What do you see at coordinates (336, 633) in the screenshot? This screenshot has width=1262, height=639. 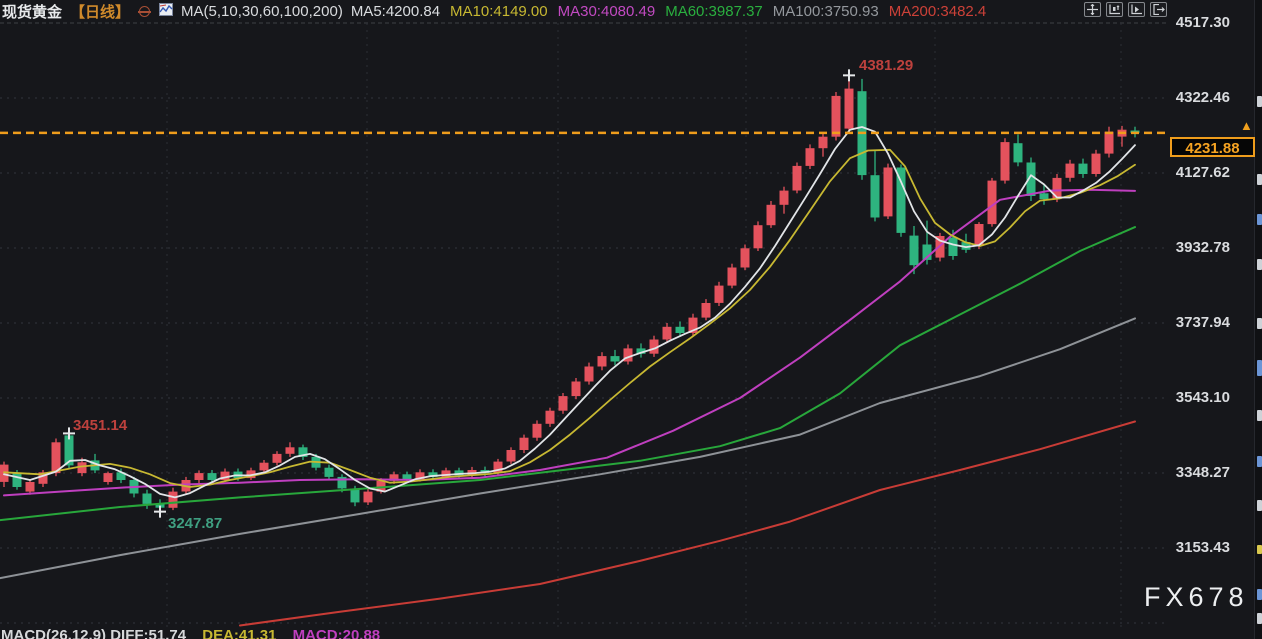 I see `macd-value-label: MACD:20.88` at bounding box center [336, 633].